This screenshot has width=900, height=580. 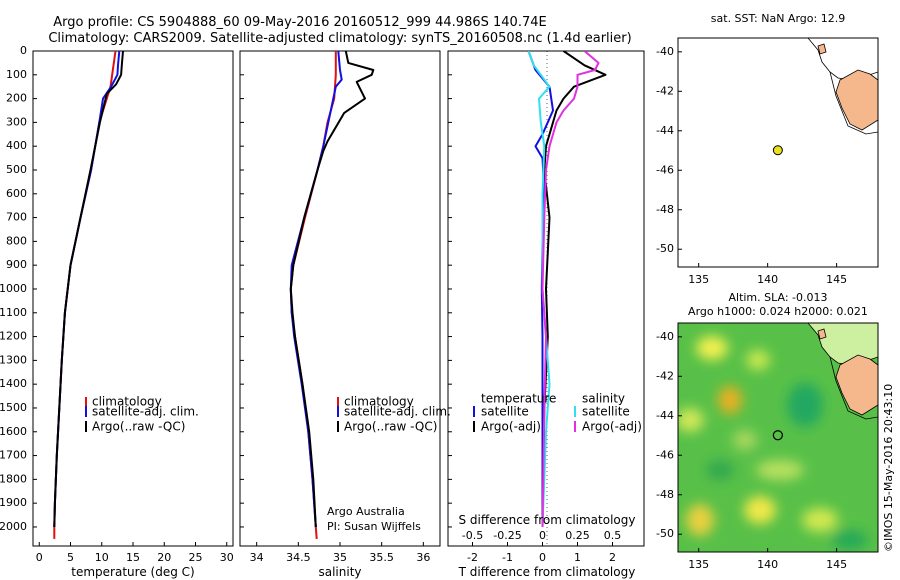 I want to click on depth-tick-label: 1600, so click(x=13, y=431).